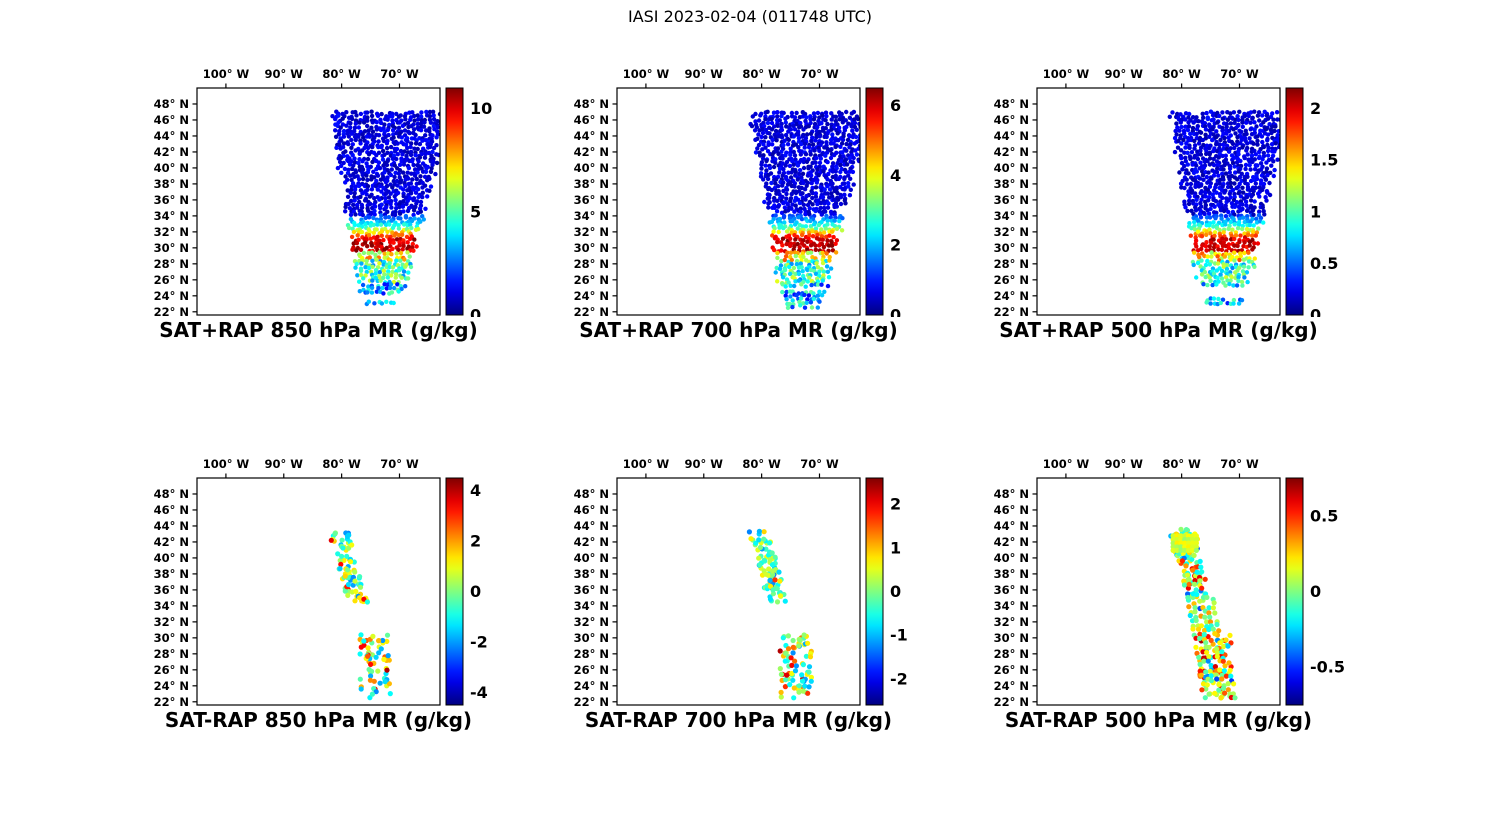 This screenshot has width=1500, height=825. Describe the element at coordinates (738, 330) in the screenshot. I see `panel-title: SAT+RAP 700 hPa MR (g/kg)` at that location.